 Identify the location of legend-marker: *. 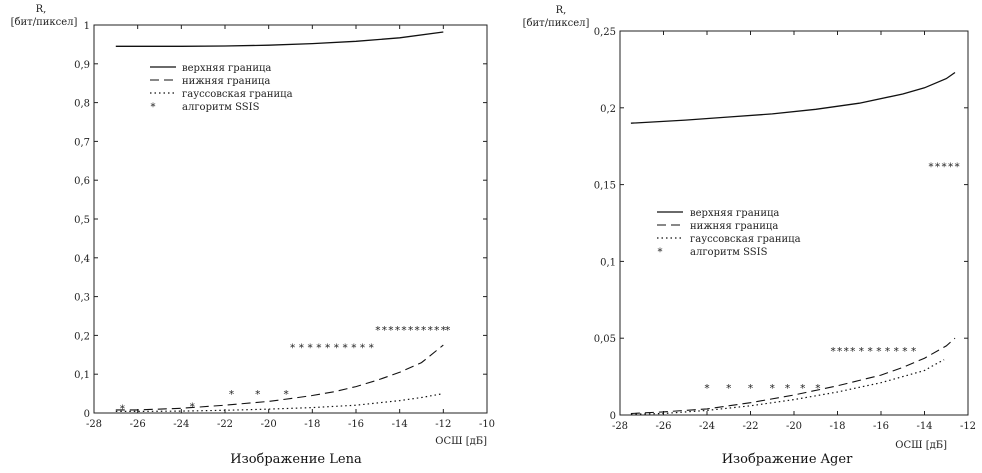
(153, 107).